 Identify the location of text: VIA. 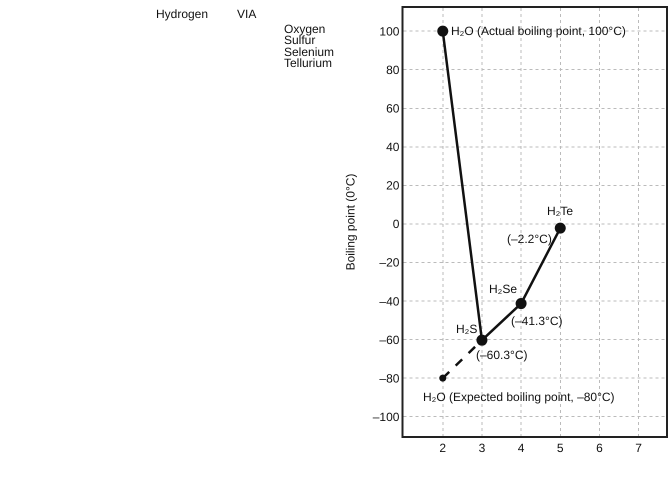
(246, 14).